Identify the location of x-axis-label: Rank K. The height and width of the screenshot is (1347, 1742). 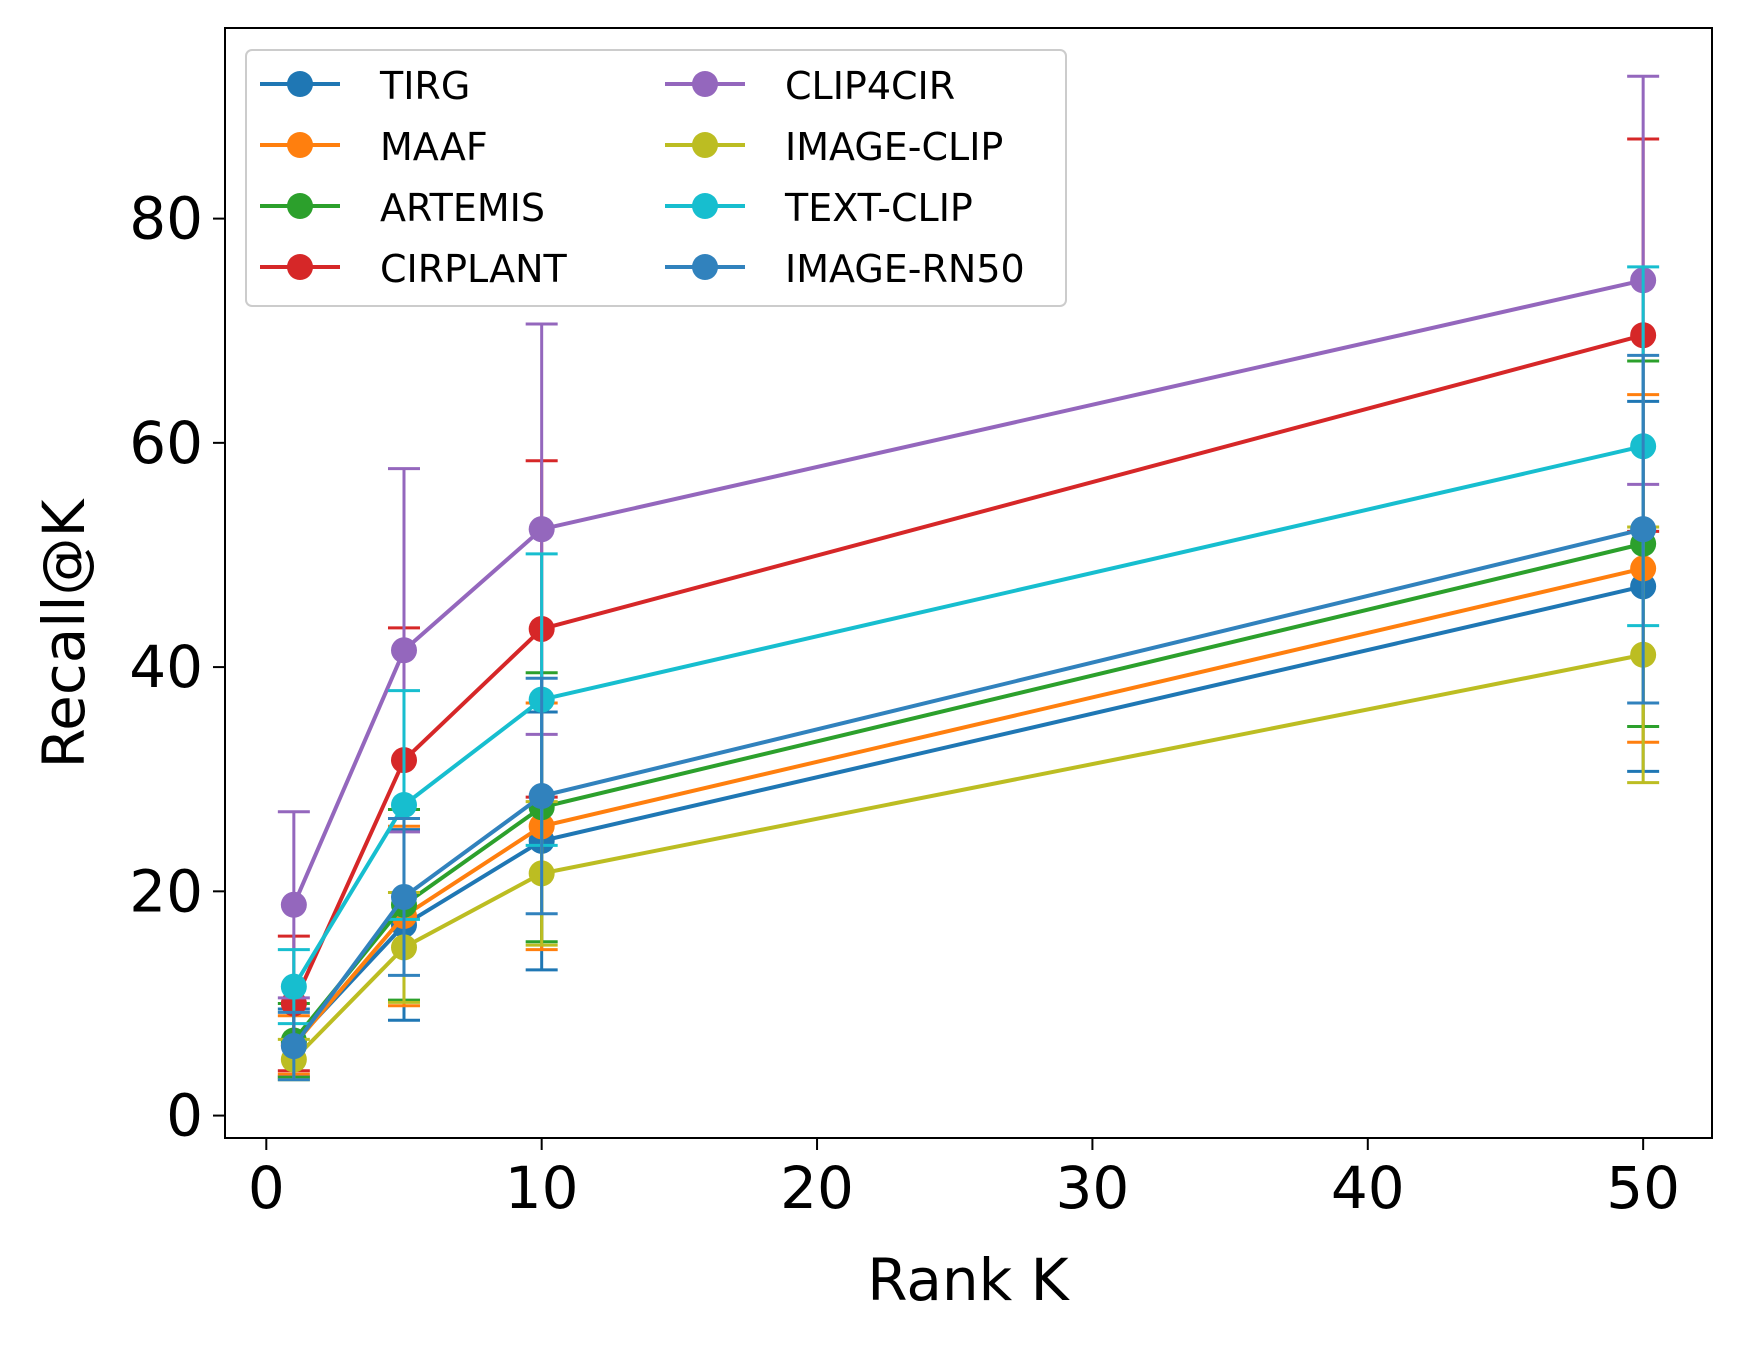
(968, 1280).